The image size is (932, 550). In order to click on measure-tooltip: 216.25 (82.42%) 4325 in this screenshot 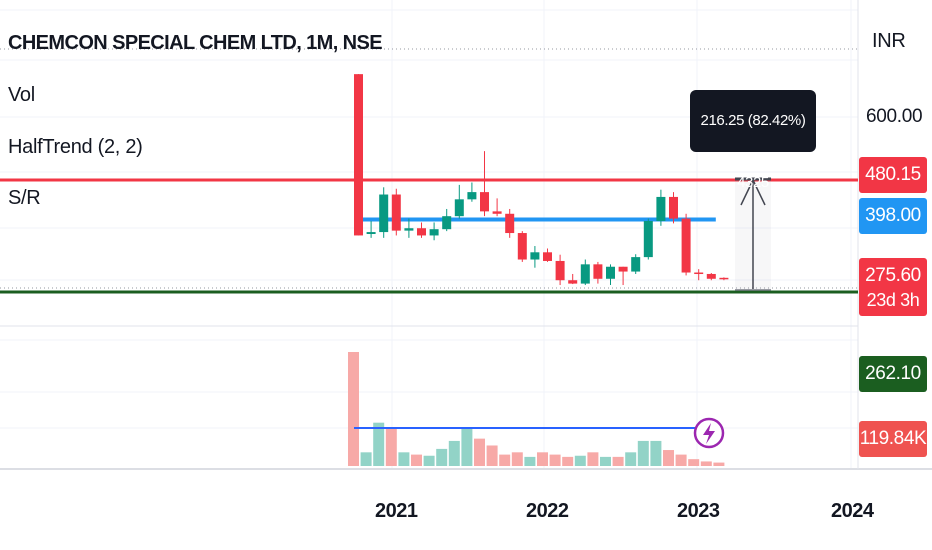, I will do `click(753, 140)`.